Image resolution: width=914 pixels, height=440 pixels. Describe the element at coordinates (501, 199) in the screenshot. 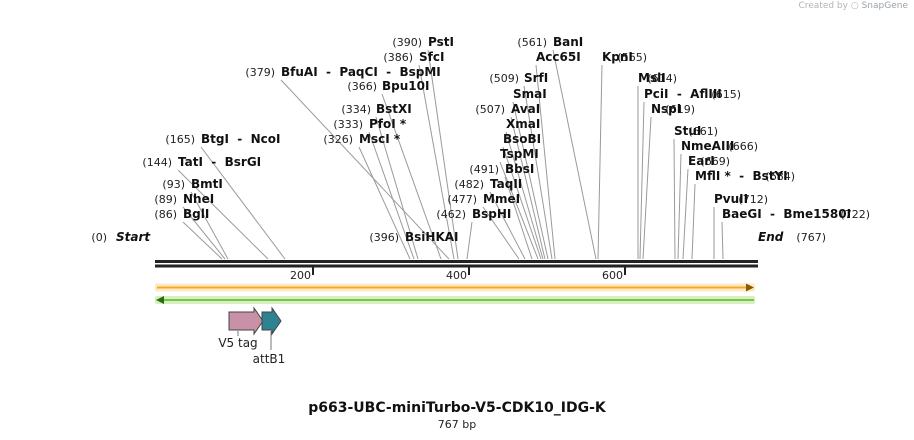

I see `site-label: MmeI` at that location.